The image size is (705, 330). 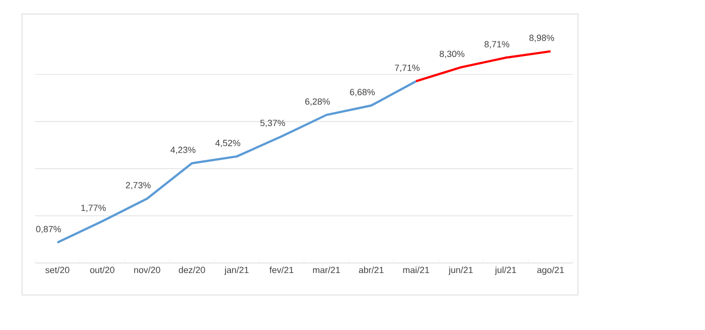 What do you see at coordinates (93, 208) in the screenshot?
I see `data-label: 1,77%` at bounding box center [93, 208].